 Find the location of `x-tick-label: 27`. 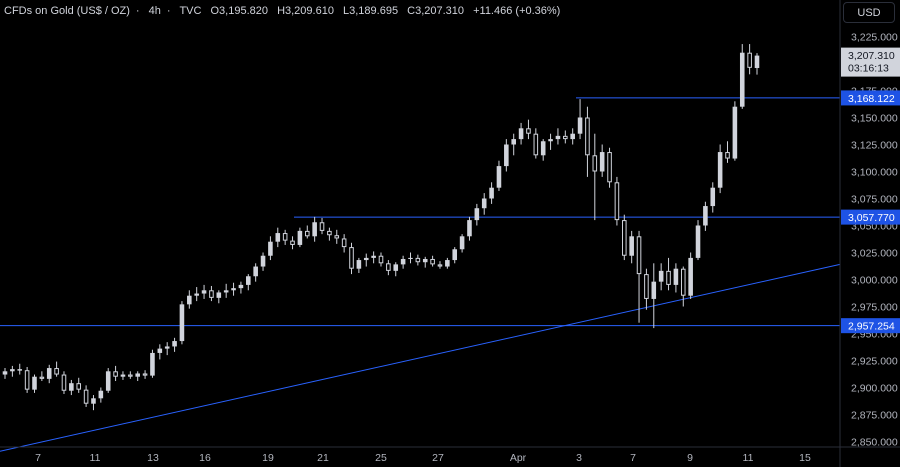

x-tick-label: 27 is located at coordinates (438, 458).